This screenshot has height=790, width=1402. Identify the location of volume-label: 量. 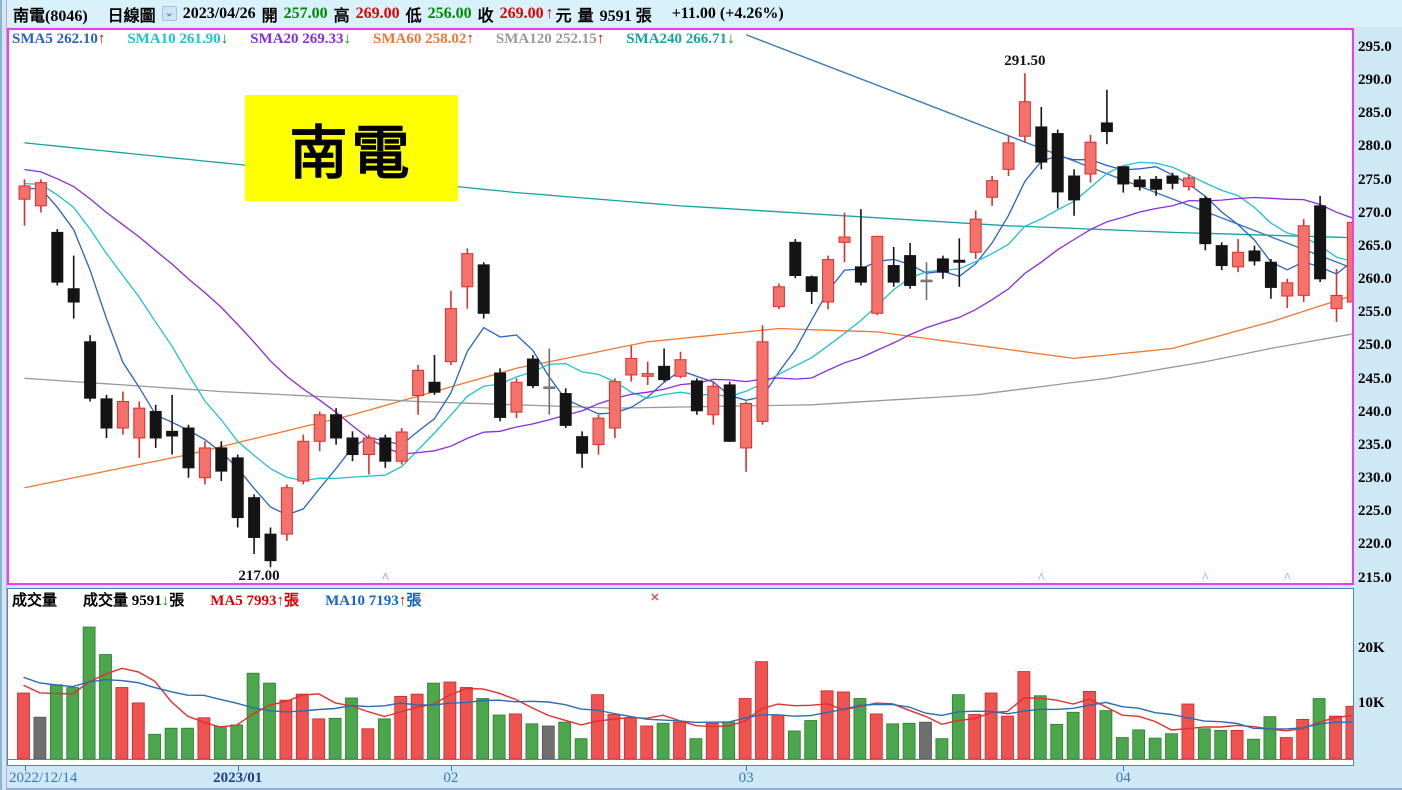
(585, 16).